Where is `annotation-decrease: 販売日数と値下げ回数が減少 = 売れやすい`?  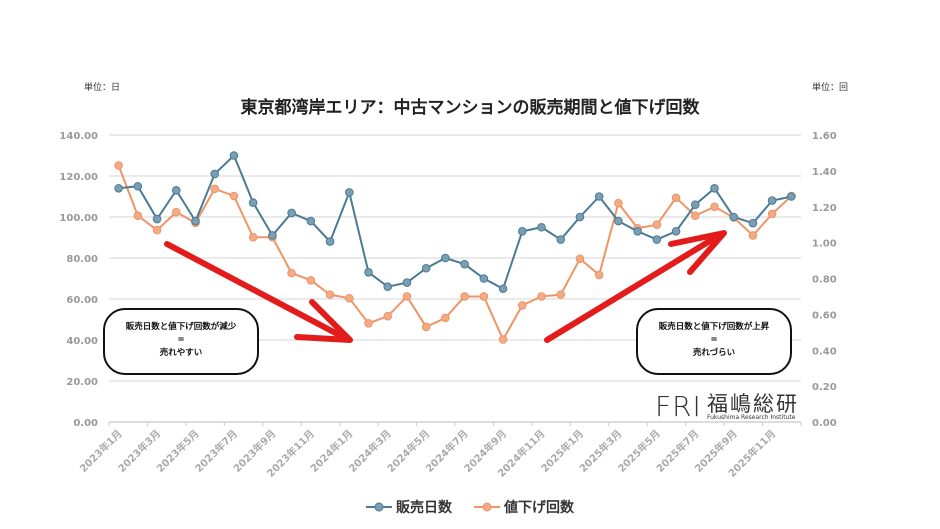
annotation-decrease: 販売日数と値下げ回数が減少 = 売れやすい is located at coordinates (181, 341).